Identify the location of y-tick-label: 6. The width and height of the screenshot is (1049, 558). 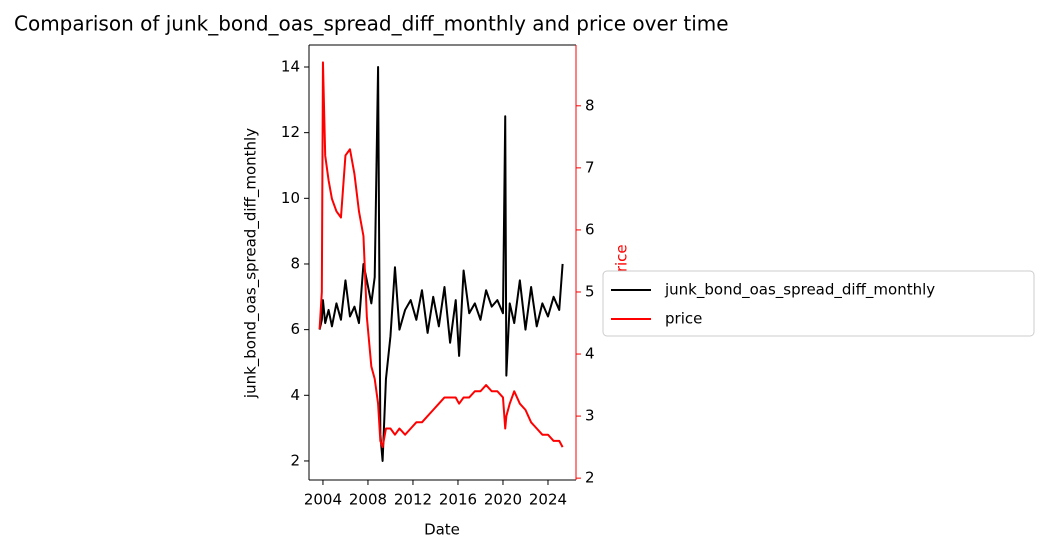
(295, 329).